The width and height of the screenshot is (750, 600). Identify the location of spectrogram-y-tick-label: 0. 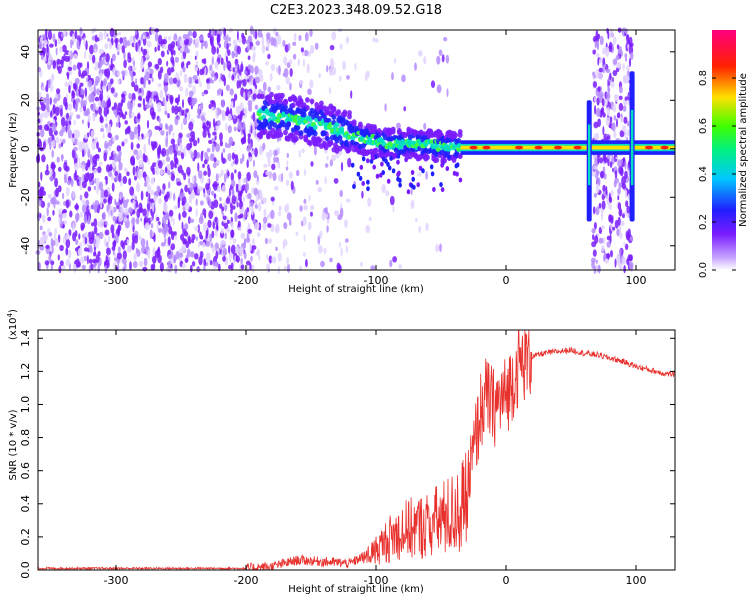
(25, 148).